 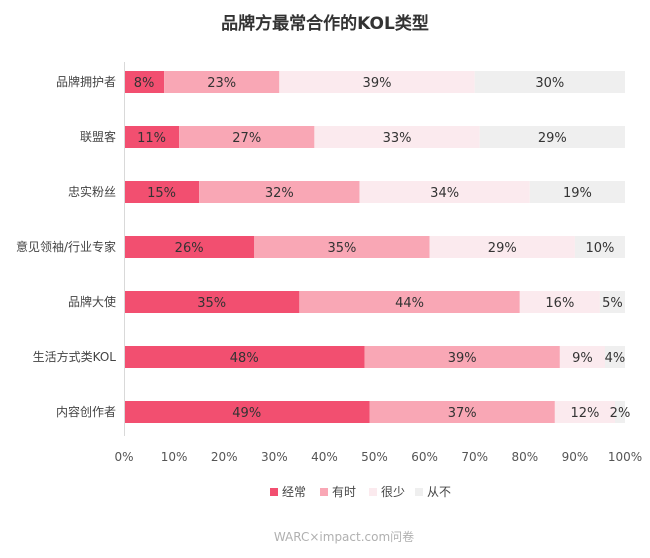 I want to click on category-label: 忠实粉丝, so click(x=92, y=191).